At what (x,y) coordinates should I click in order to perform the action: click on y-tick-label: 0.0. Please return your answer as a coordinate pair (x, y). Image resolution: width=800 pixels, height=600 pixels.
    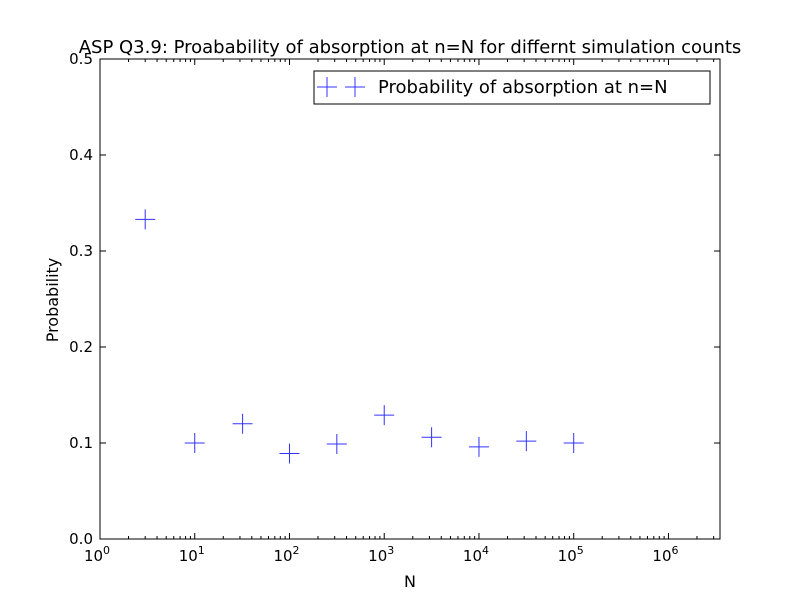
    Looking at the image, I should click on (81, 539).